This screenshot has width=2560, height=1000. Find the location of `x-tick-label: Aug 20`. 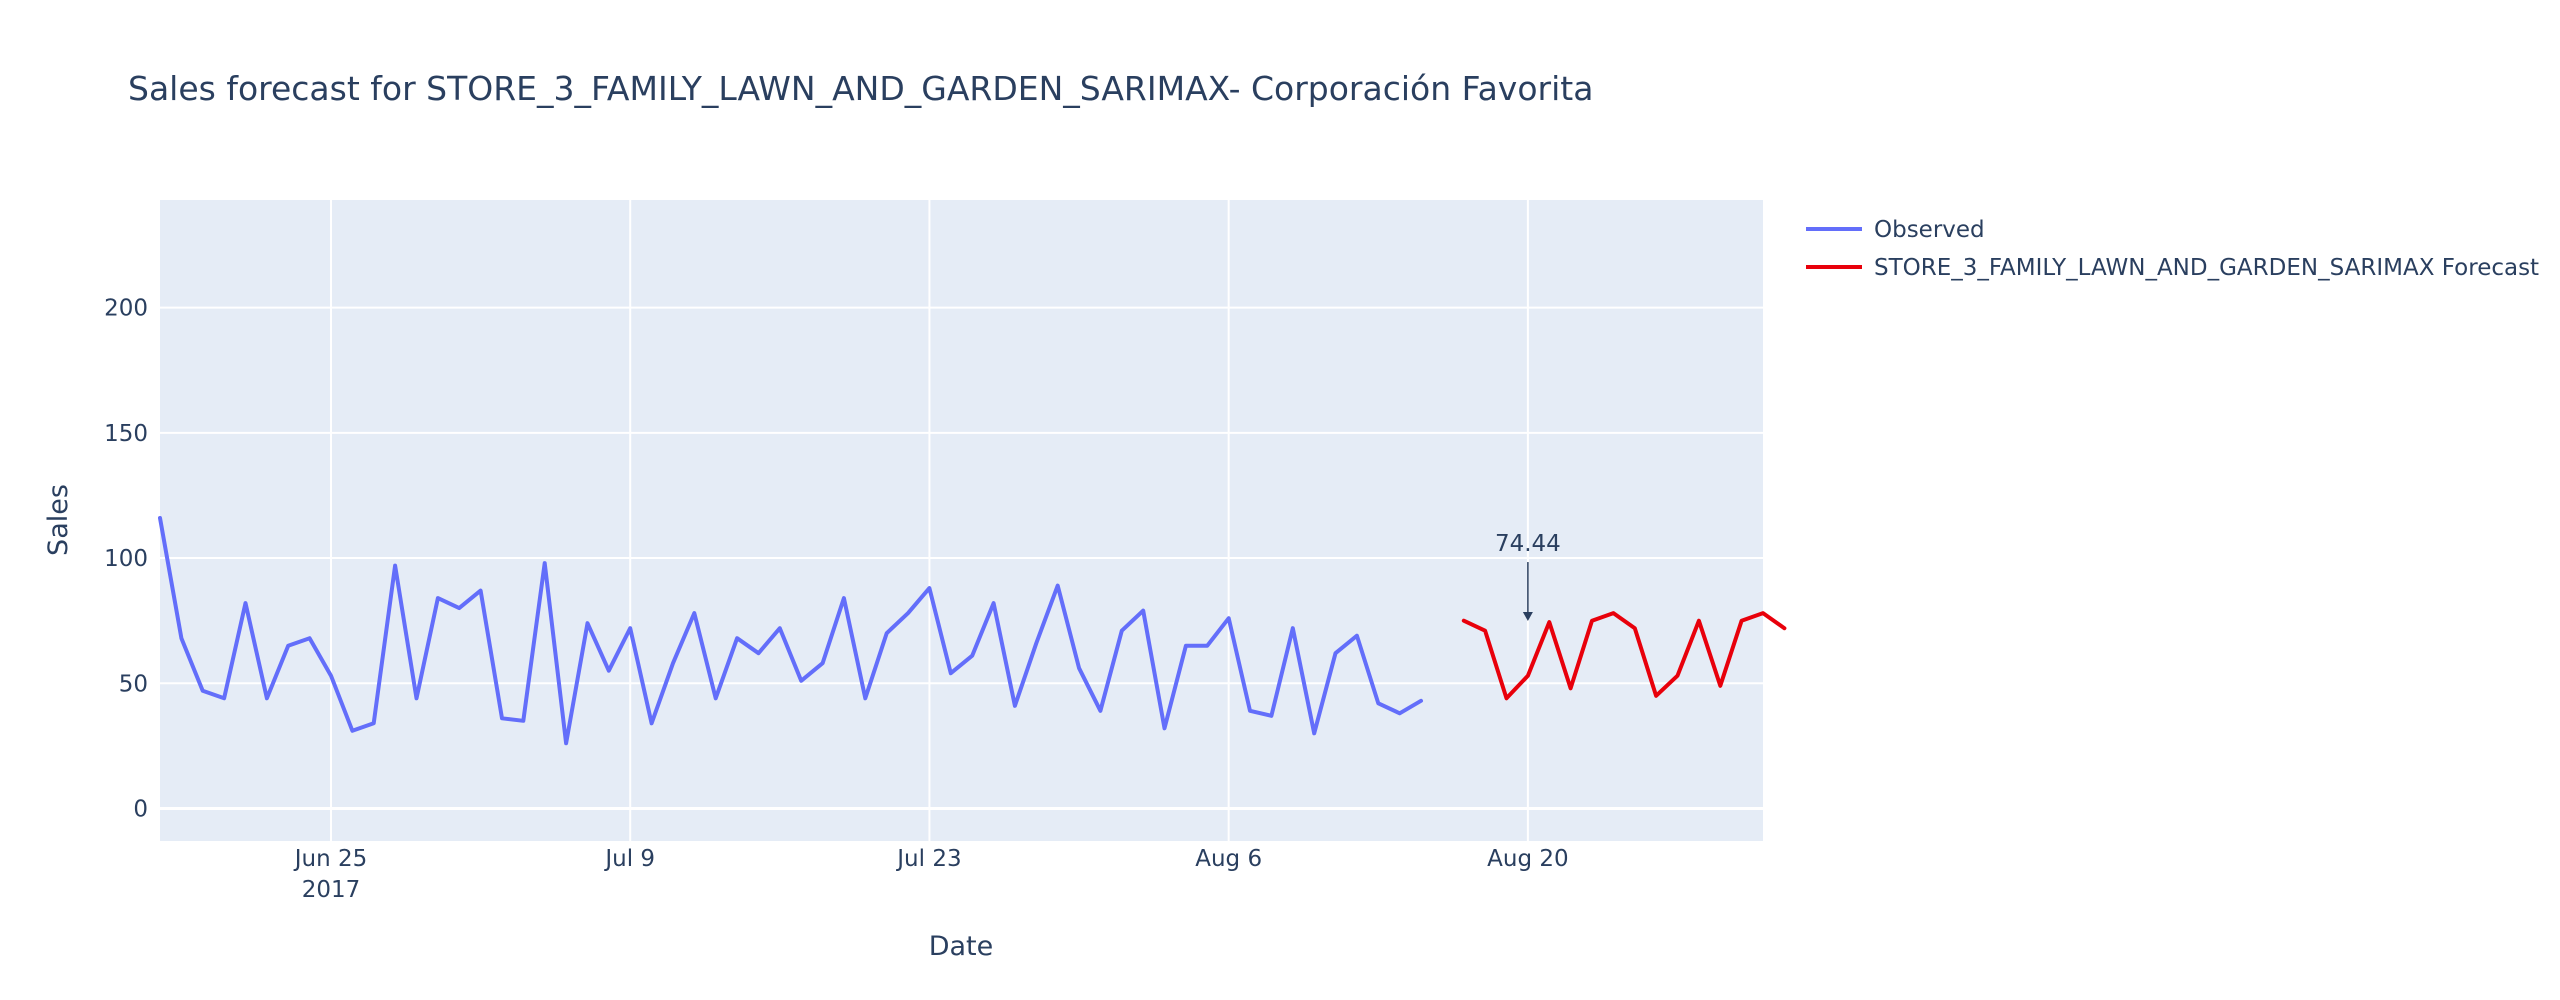

x-tick-label: Aug 20 is located at coordinates (1528, 859).